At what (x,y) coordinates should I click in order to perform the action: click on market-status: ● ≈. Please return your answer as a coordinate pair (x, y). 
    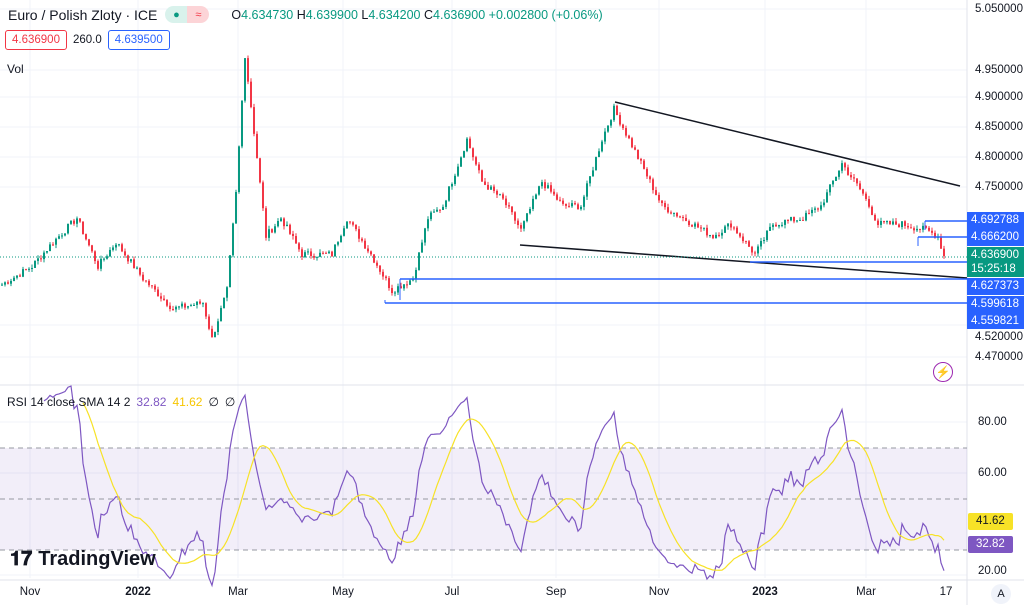
    Looking at the image, I should click on (187, 14).